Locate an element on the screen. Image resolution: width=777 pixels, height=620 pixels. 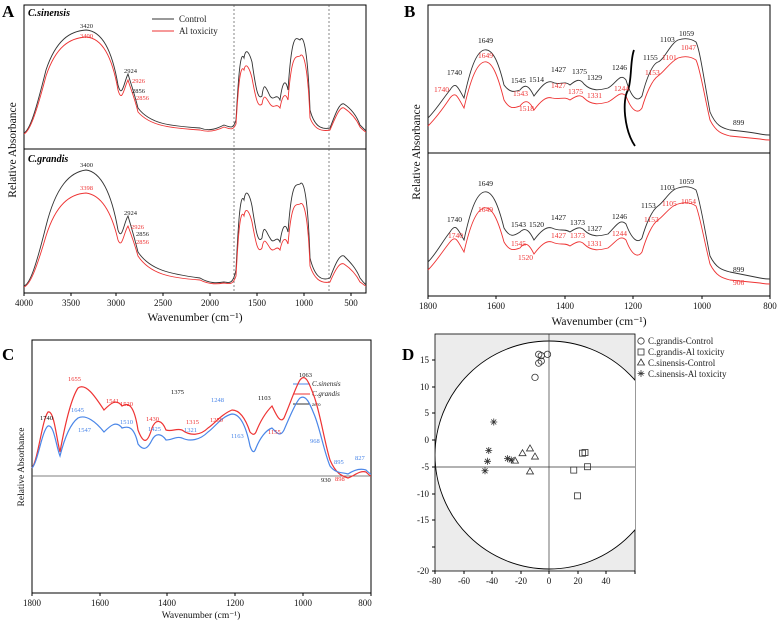
b-x-ticks: 1800 1600 1400 1200 1000 800 is located at coordinates (598, 303).